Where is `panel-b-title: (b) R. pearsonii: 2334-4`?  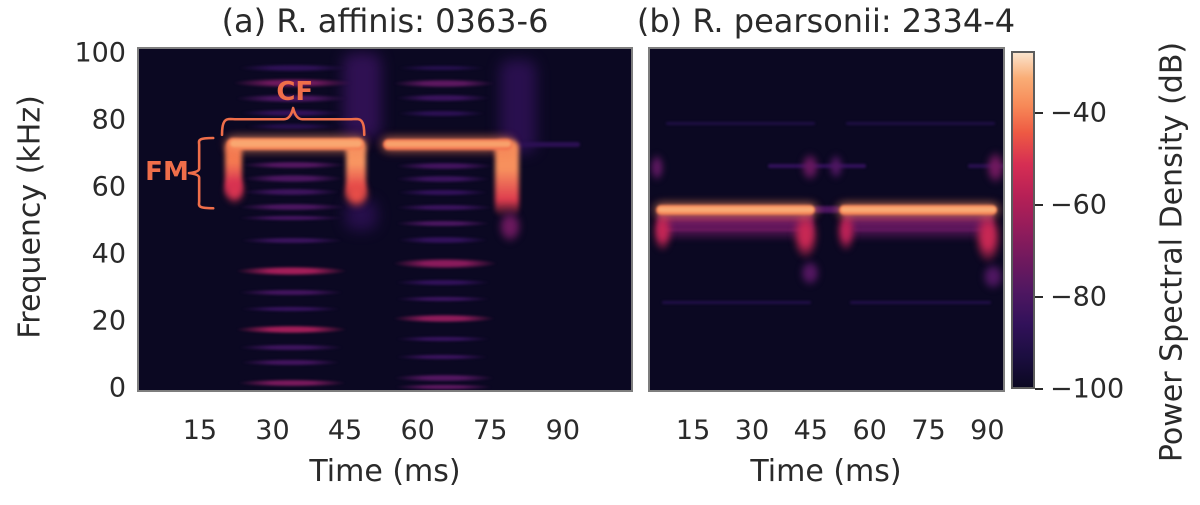 panel-b-title: (b) R. pearsonii: 2334-4 is located at coordinates (826, 21).